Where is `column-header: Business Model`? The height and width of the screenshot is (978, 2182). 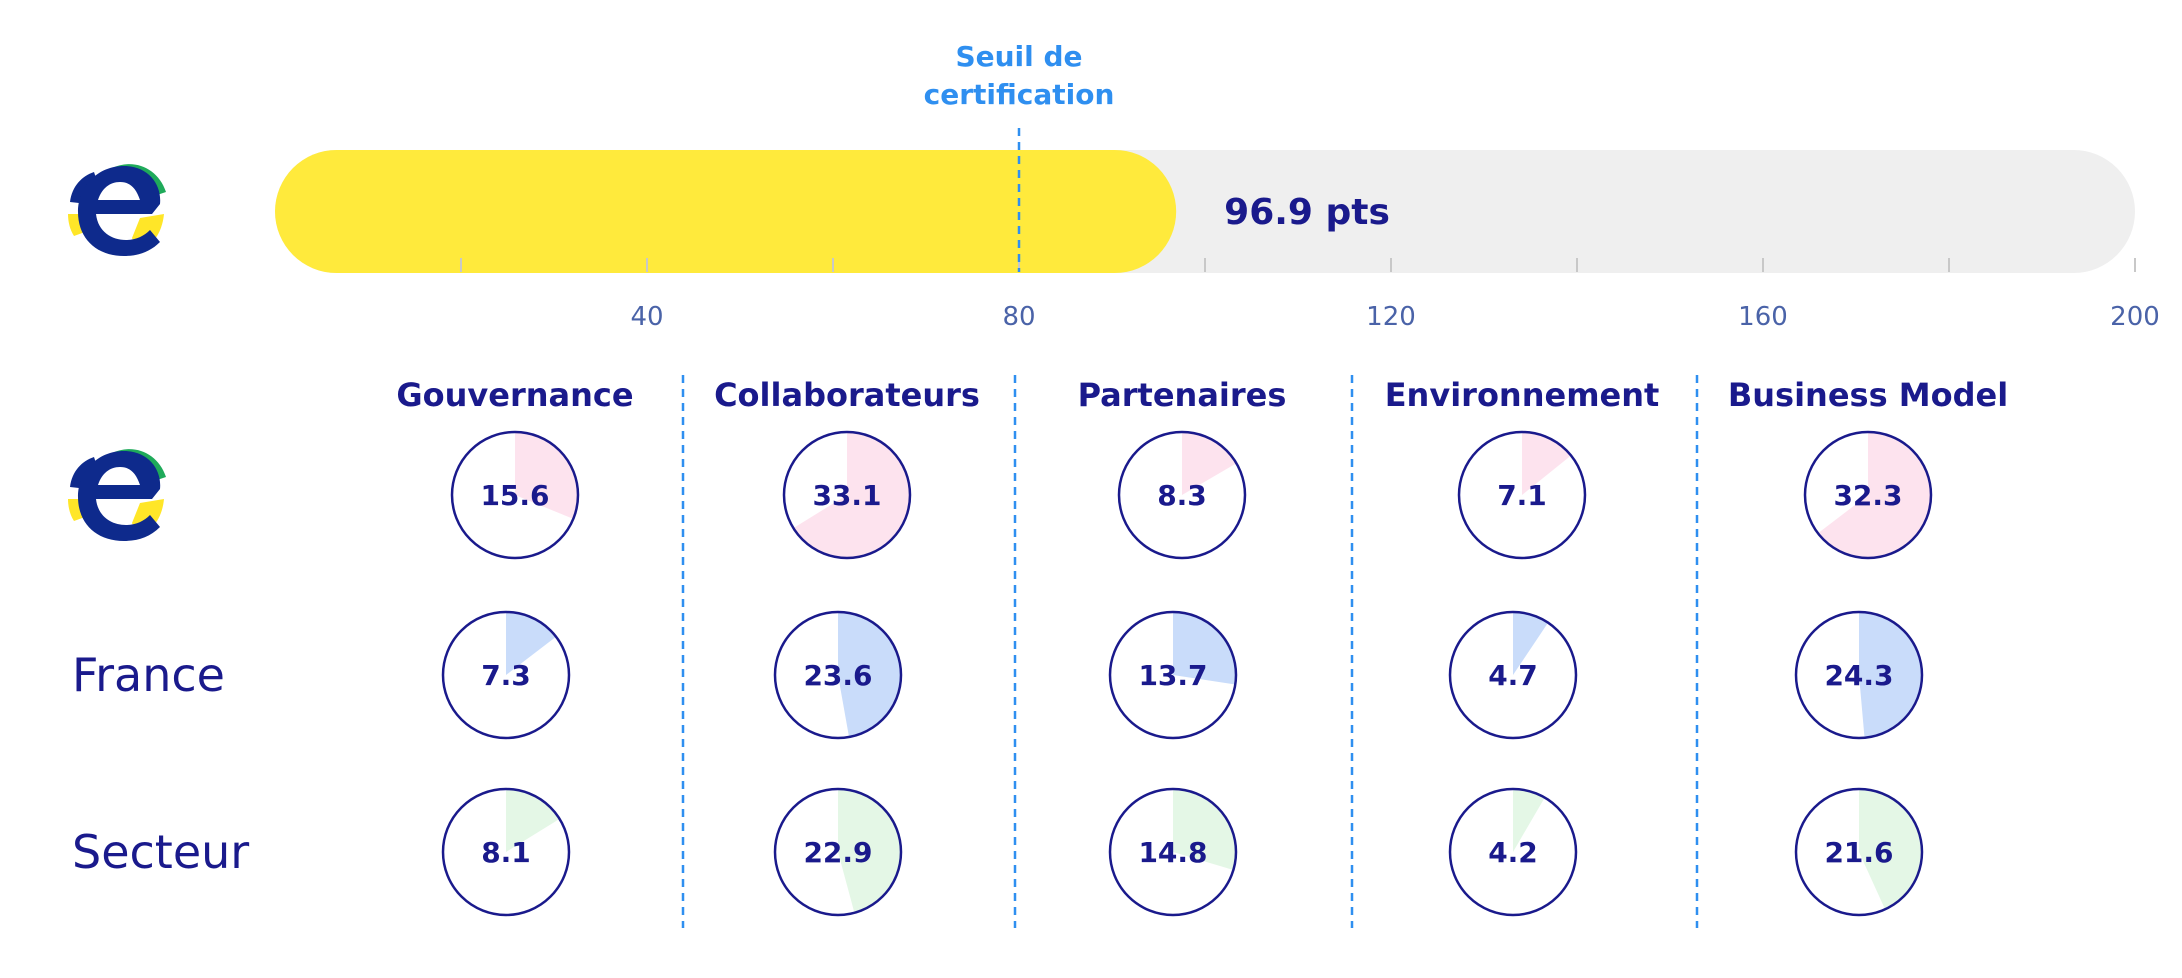 column-header: Business Model is located at coordinates (1868, 395).